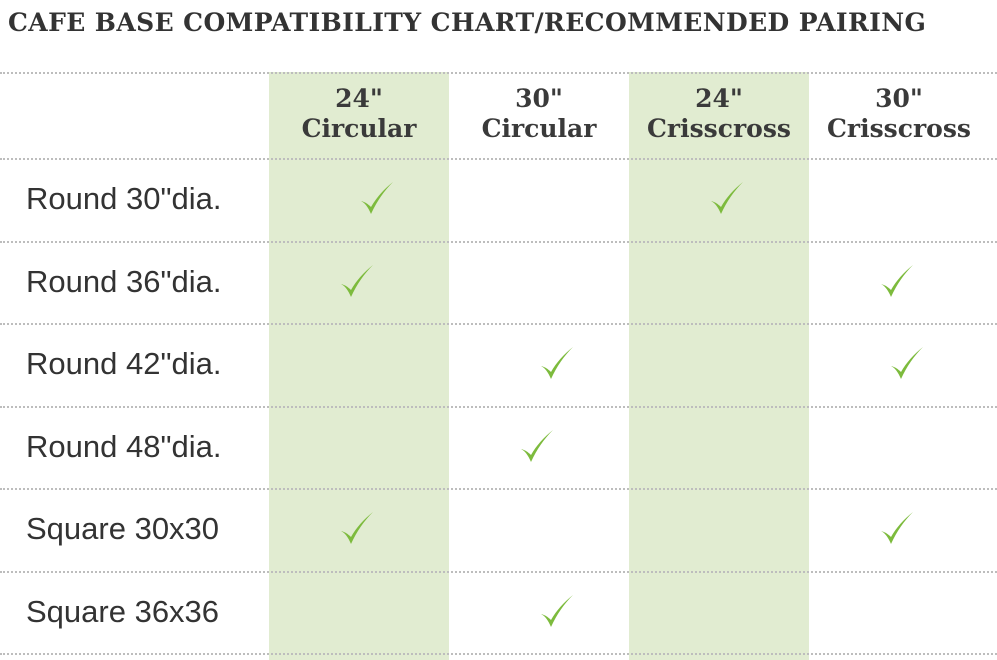 Image resolution: width=997 pixels, height=660 pixels. I want to click on row-label: Round 48"dia., so click(124, 446).